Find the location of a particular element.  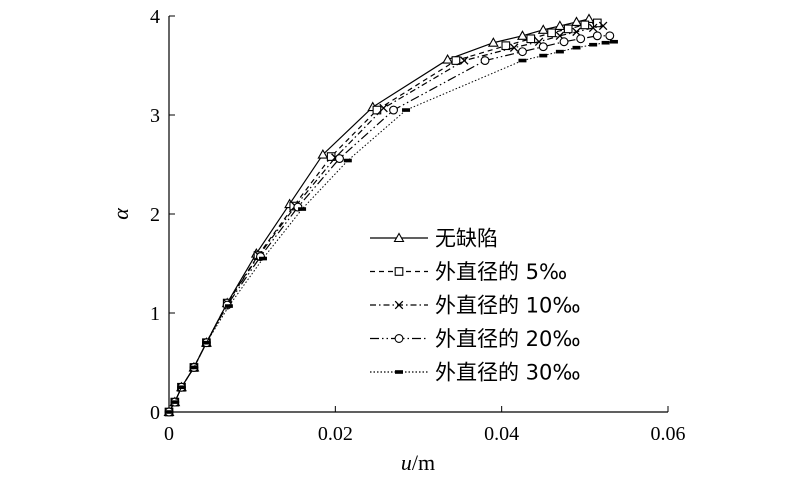

y-tick-label: 0 is located at coordinates (155, 413).